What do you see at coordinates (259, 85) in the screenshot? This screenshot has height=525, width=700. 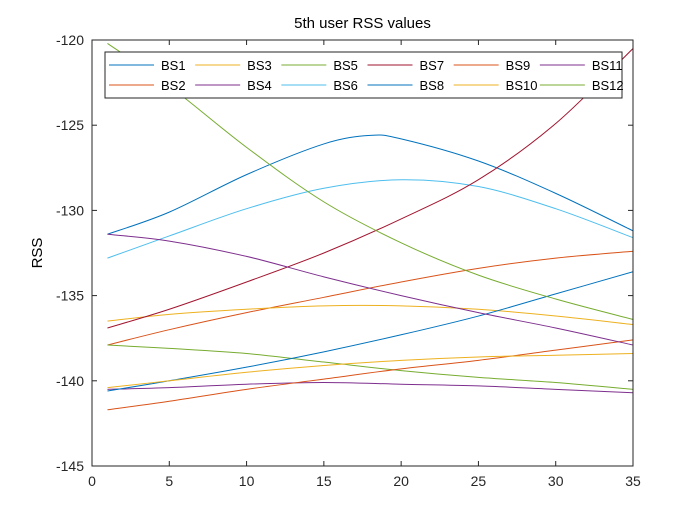 I see `legend-label-bs4: BS4` at bounding box center [259, 85].